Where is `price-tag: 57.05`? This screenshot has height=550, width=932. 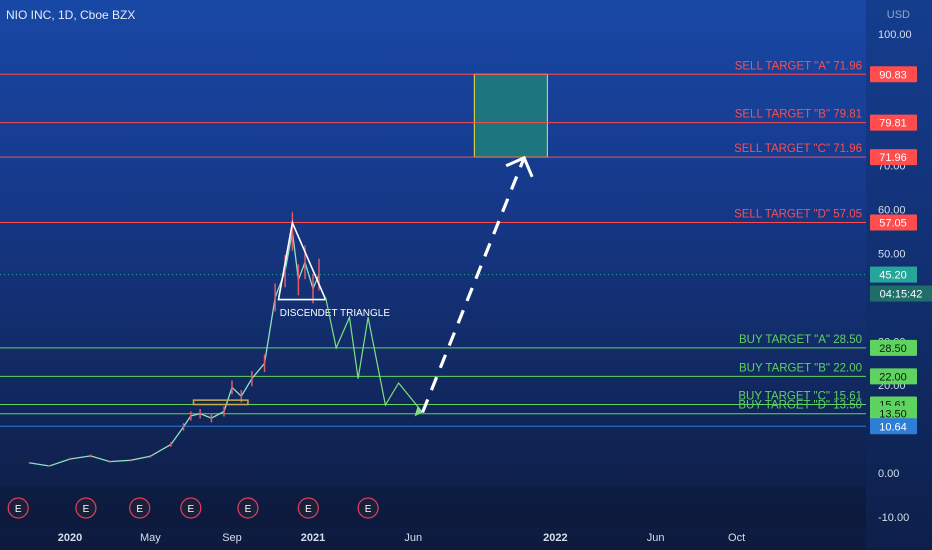 price-tag: 57.05 is located at coordinates (893, 222).